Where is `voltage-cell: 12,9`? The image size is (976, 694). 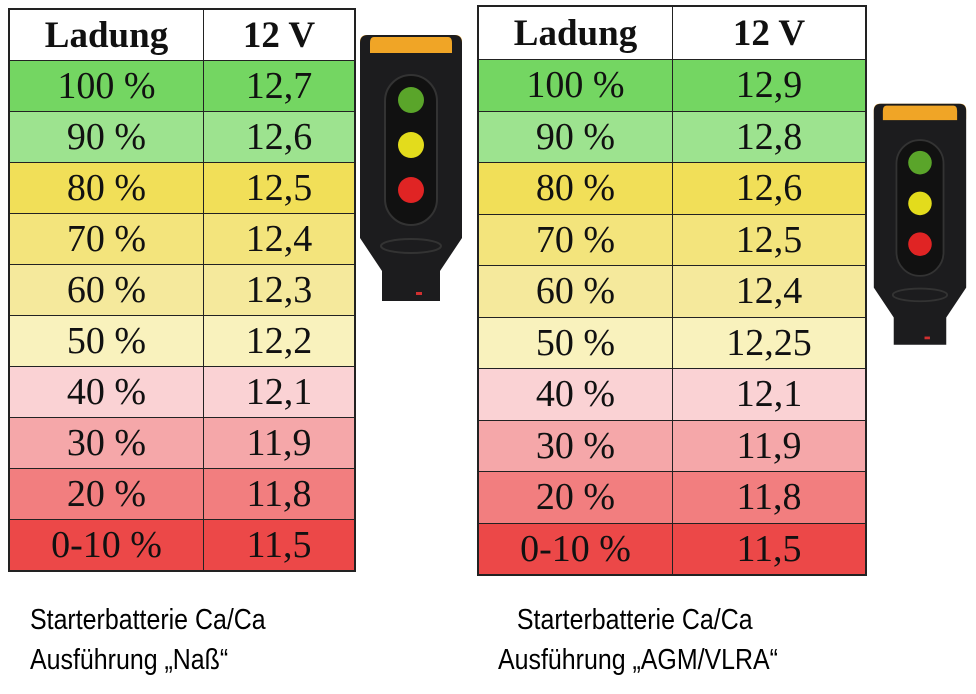 voltage-cell: 12,9 is located at coordinates (769, 85).